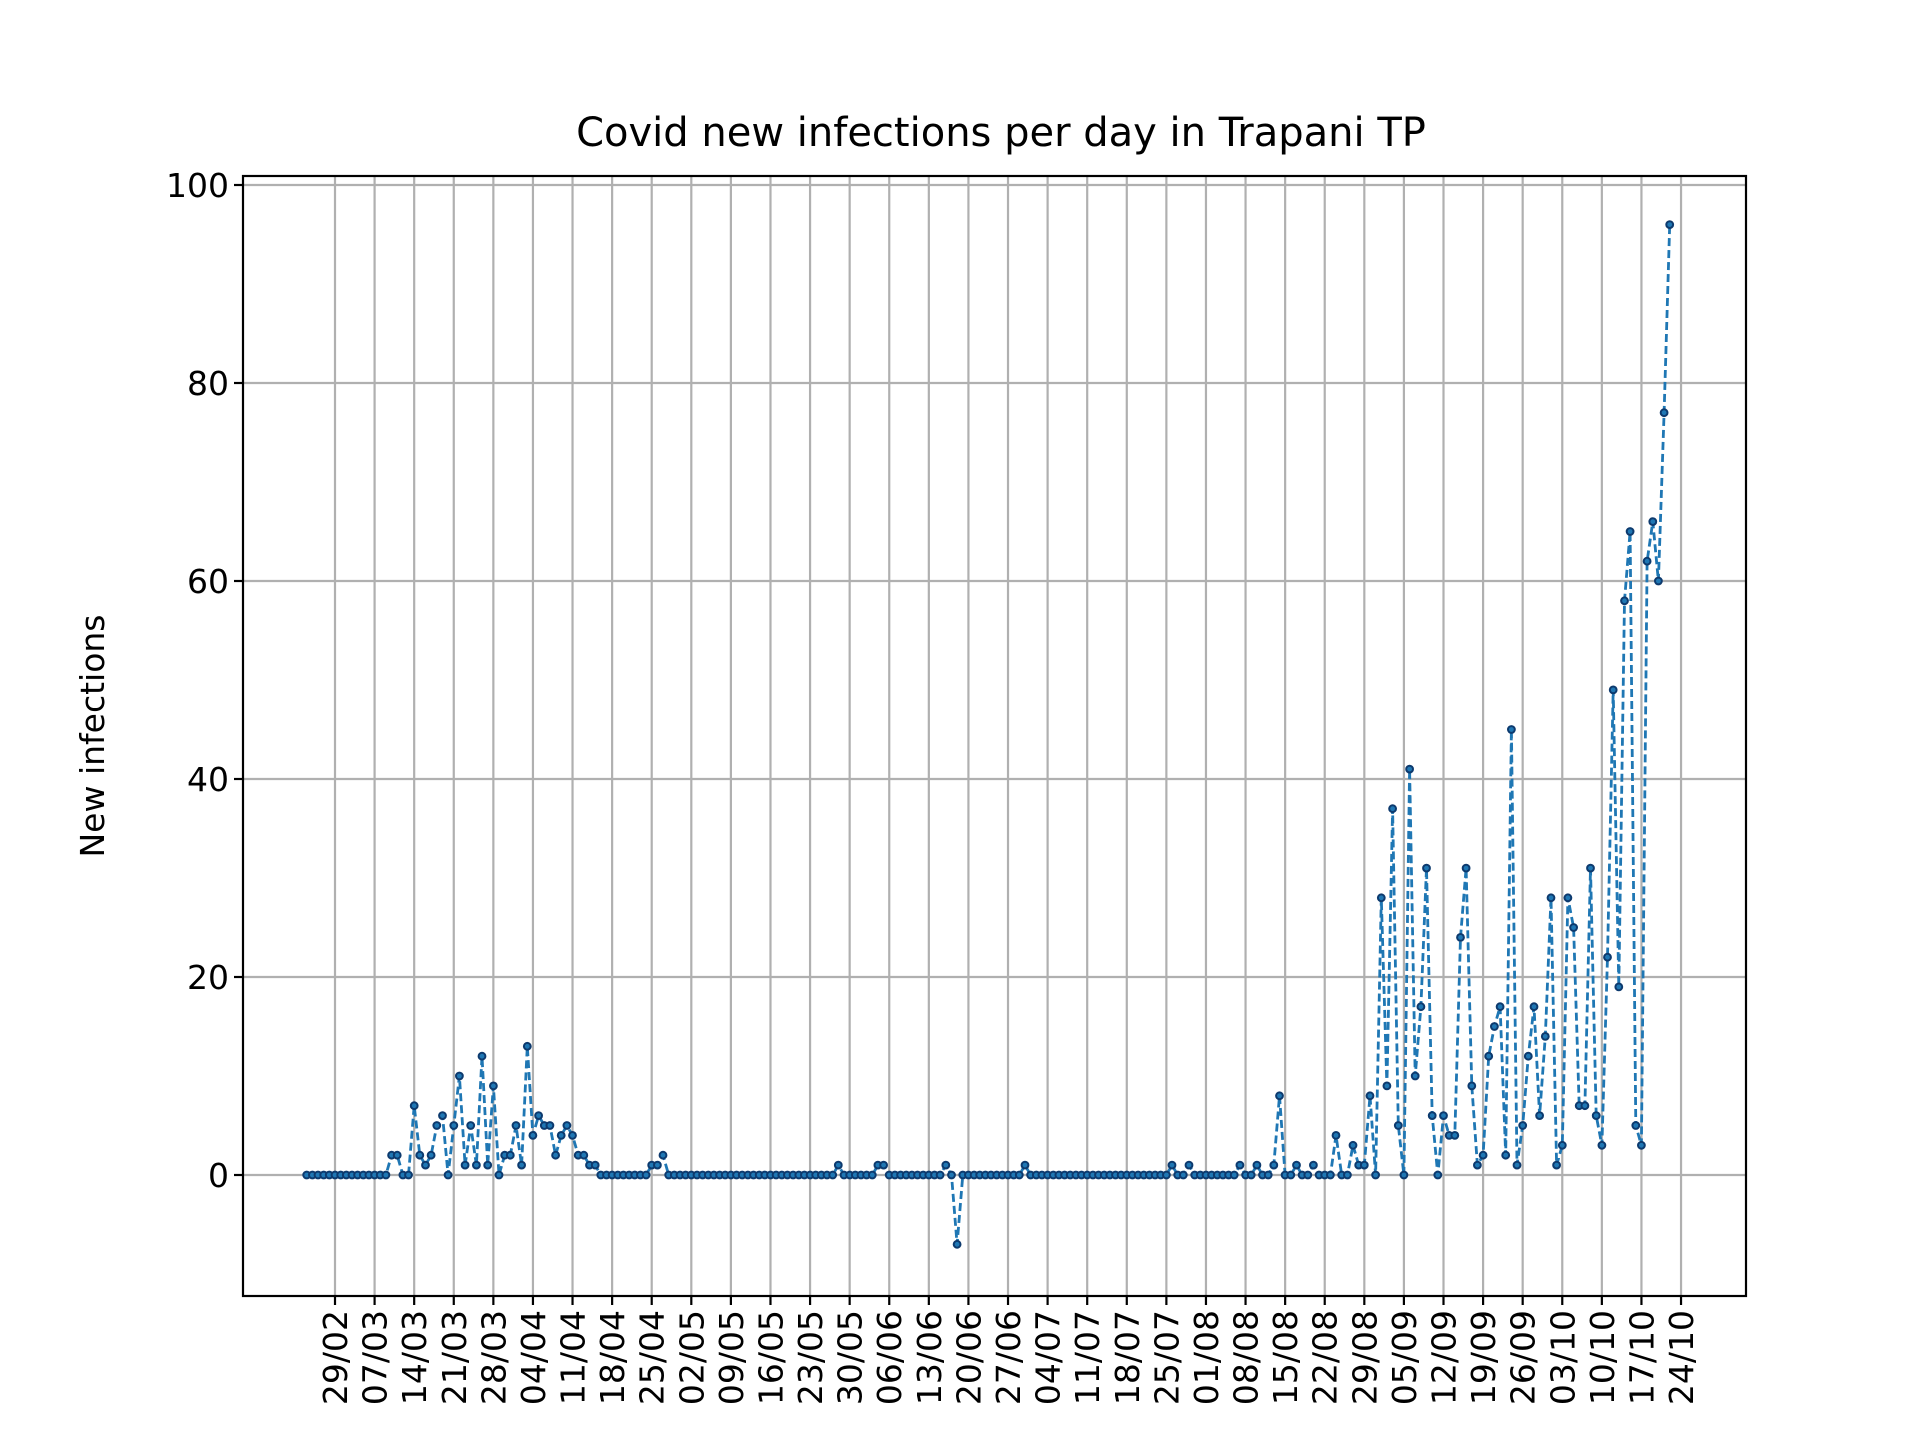  Describe the element at coordinates (1048, 1357) in the screenshot. I see `x-tick-label: 04/07` at that location.